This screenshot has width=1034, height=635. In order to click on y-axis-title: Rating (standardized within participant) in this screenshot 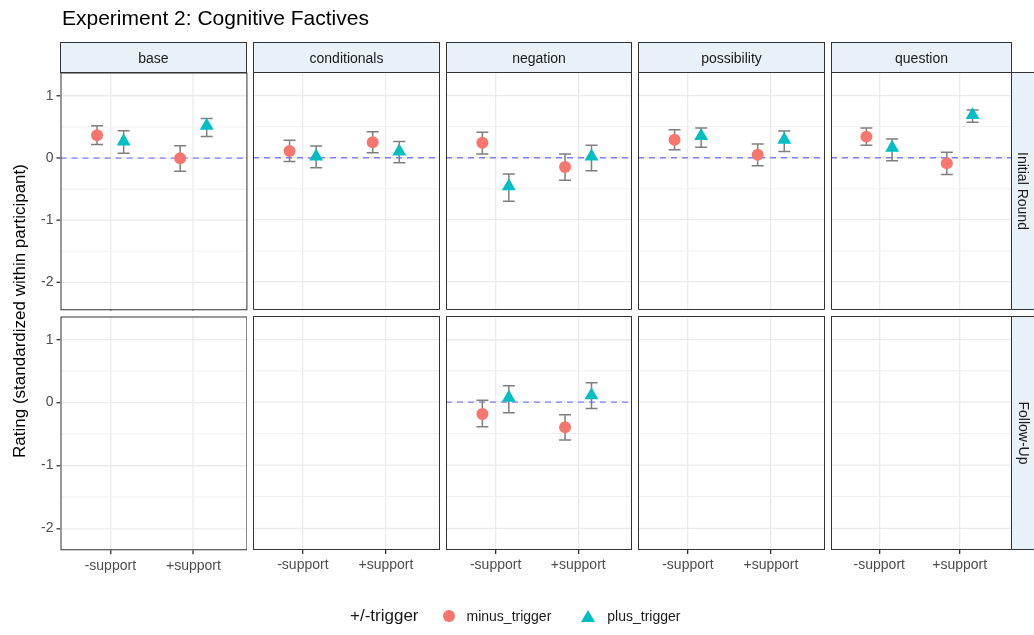, I will do `click(20, 311)`.